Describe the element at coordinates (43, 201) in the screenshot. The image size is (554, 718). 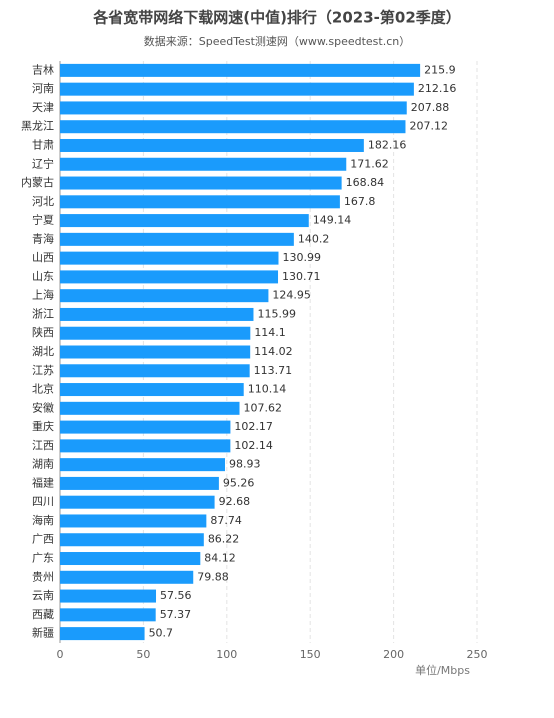
I see `y-tick-label: 河北` at that location.